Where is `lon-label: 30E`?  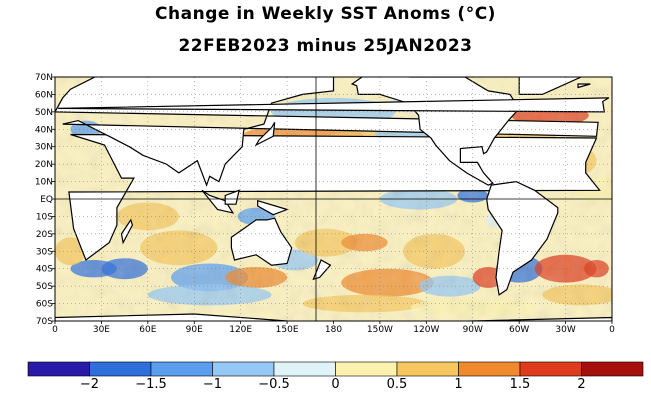
lon-label: 30E is located at coordinates (101, 330).